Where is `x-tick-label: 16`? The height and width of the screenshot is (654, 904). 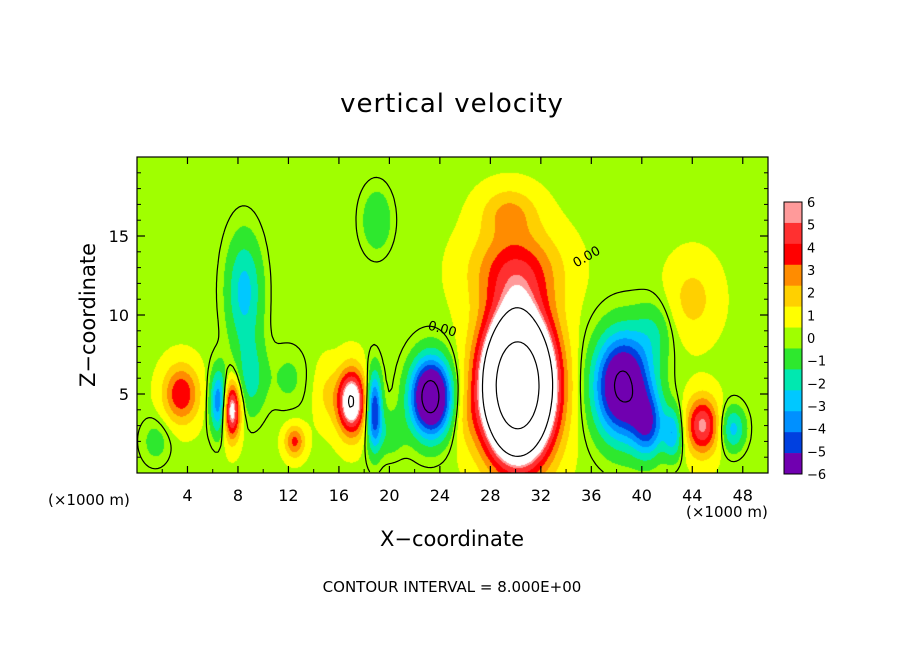
x-tick-label: 16 is located at coordinates (339, 495).